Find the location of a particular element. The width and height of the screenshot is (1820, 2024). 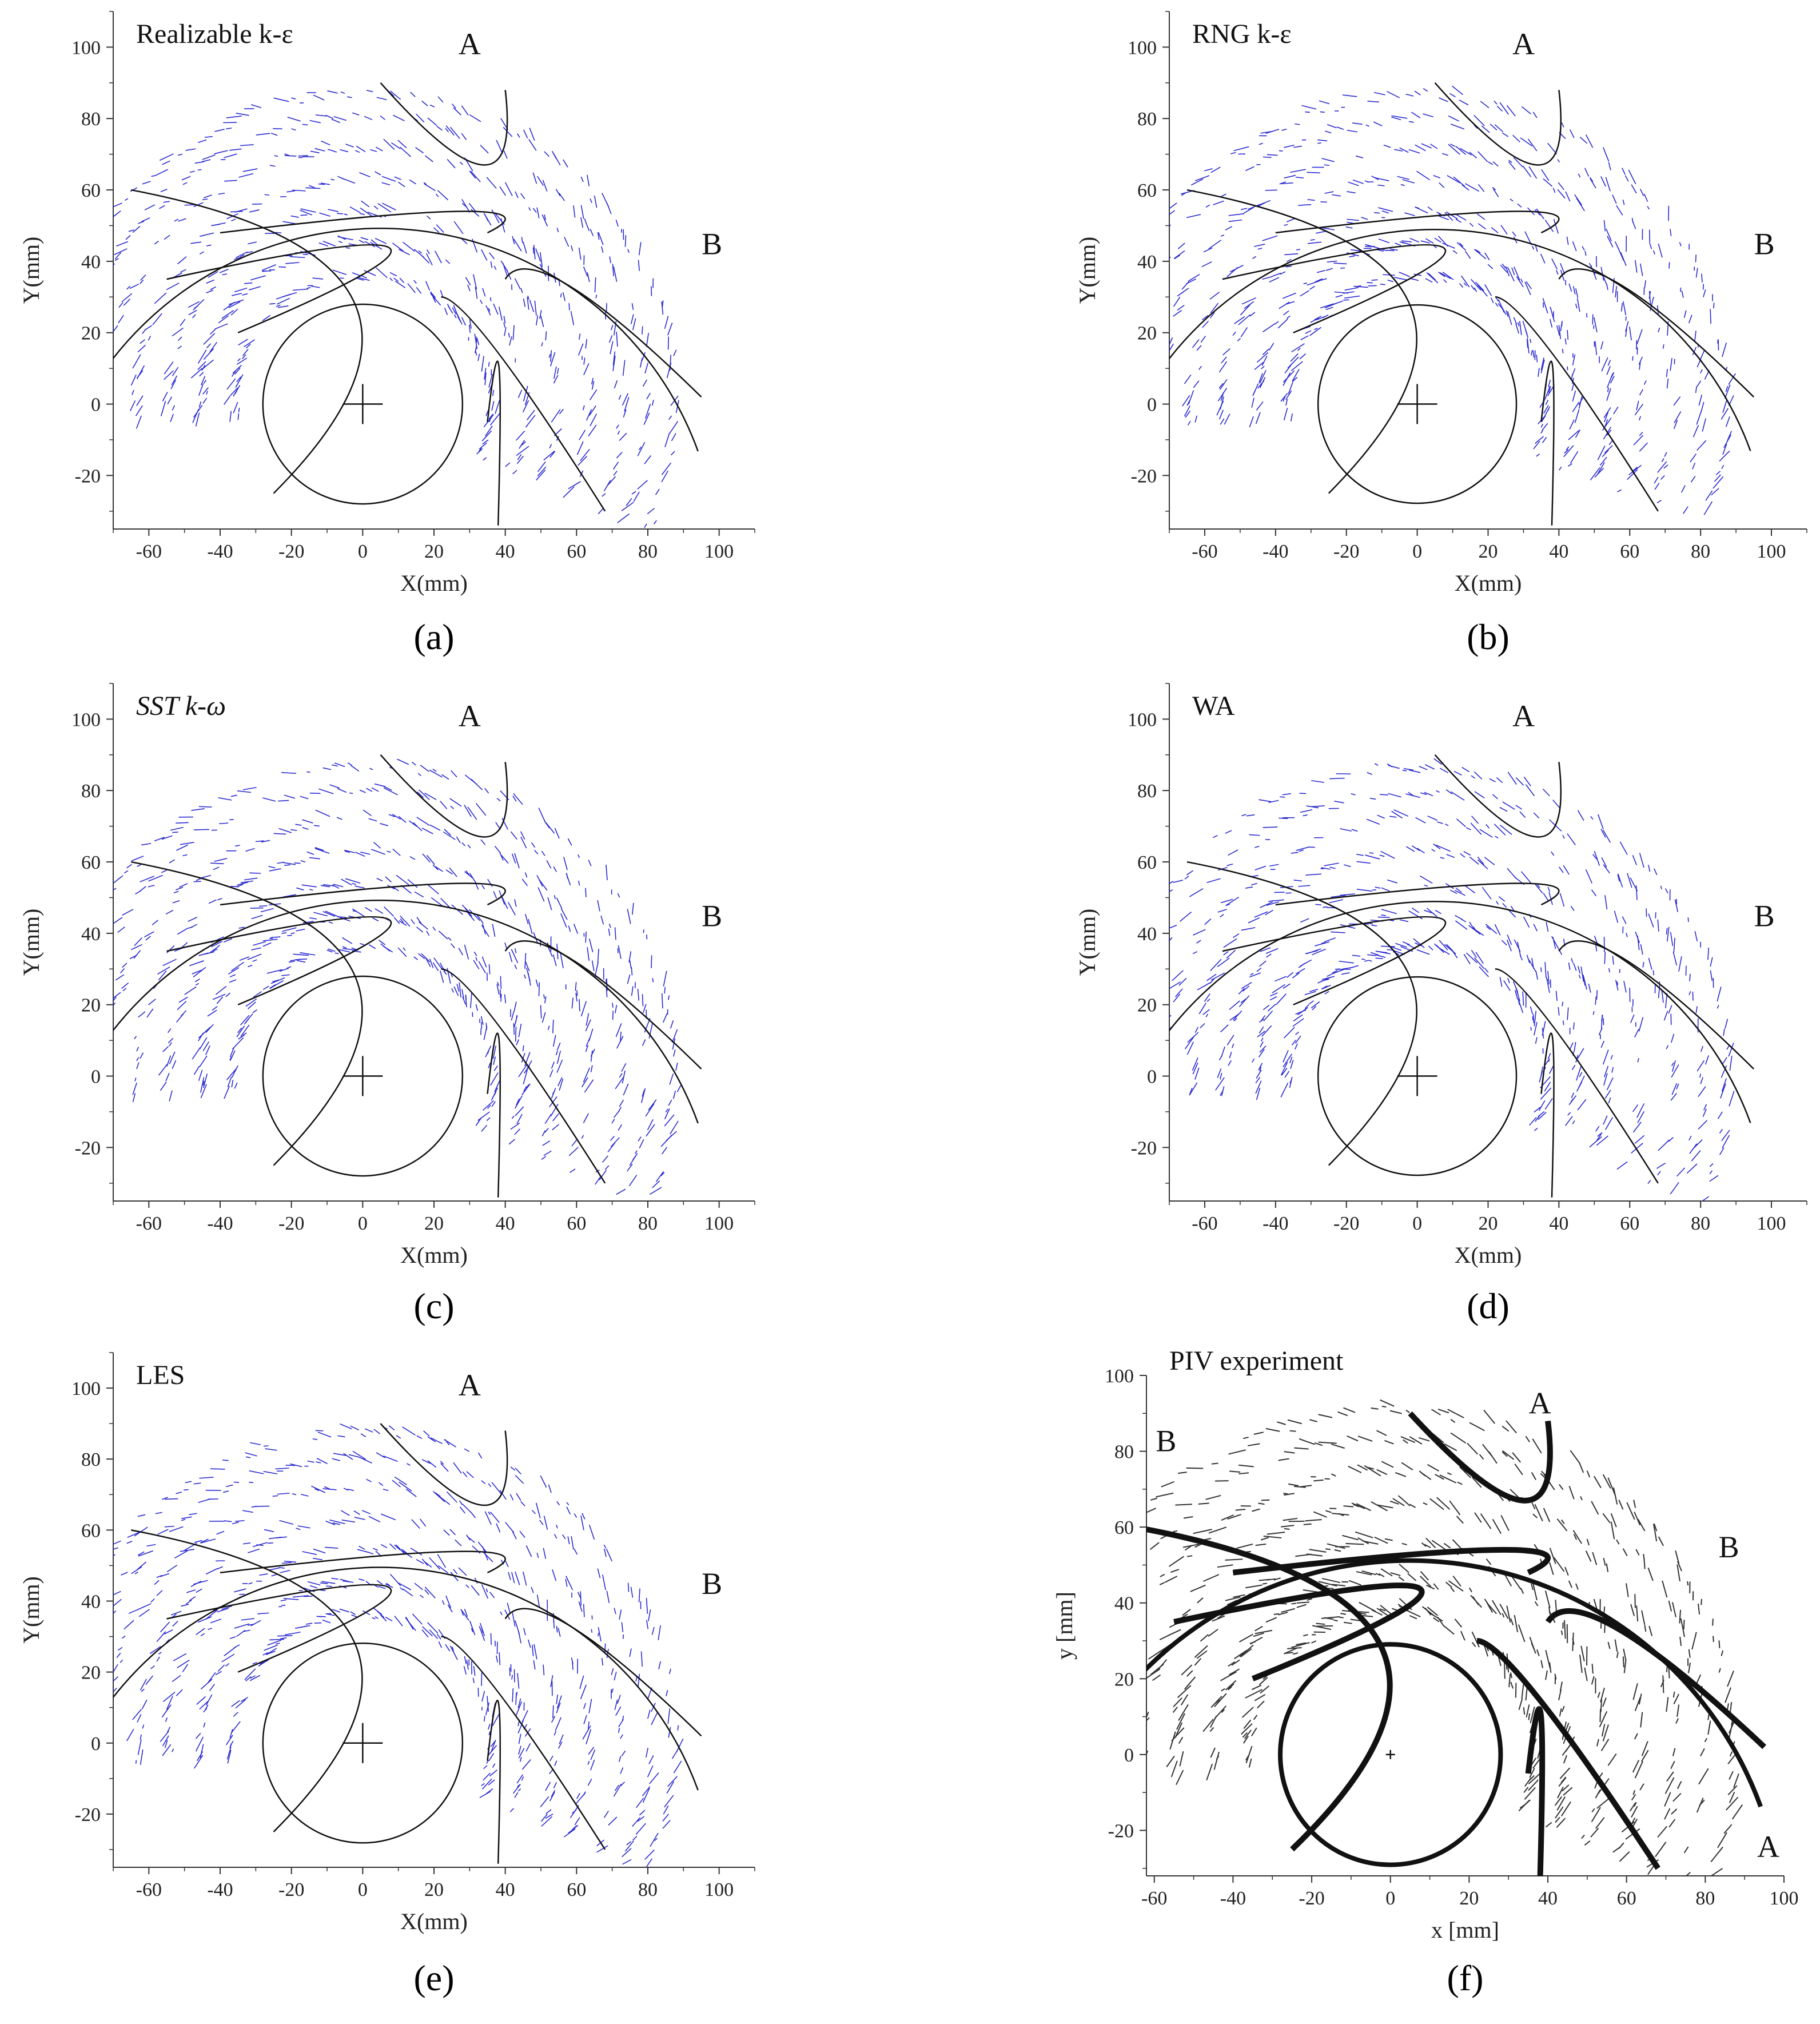

x-tick-label: 60 is located at coordinates (1629, 1223).